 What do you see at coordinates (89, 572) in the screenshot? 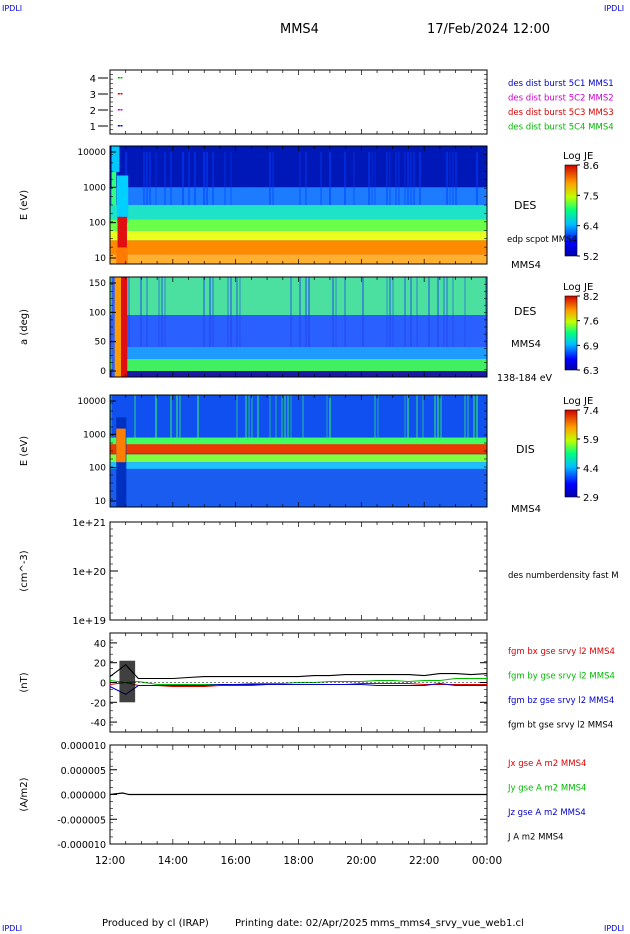
I see `tick-label: 1e+20` at bounding box center [89, 572].